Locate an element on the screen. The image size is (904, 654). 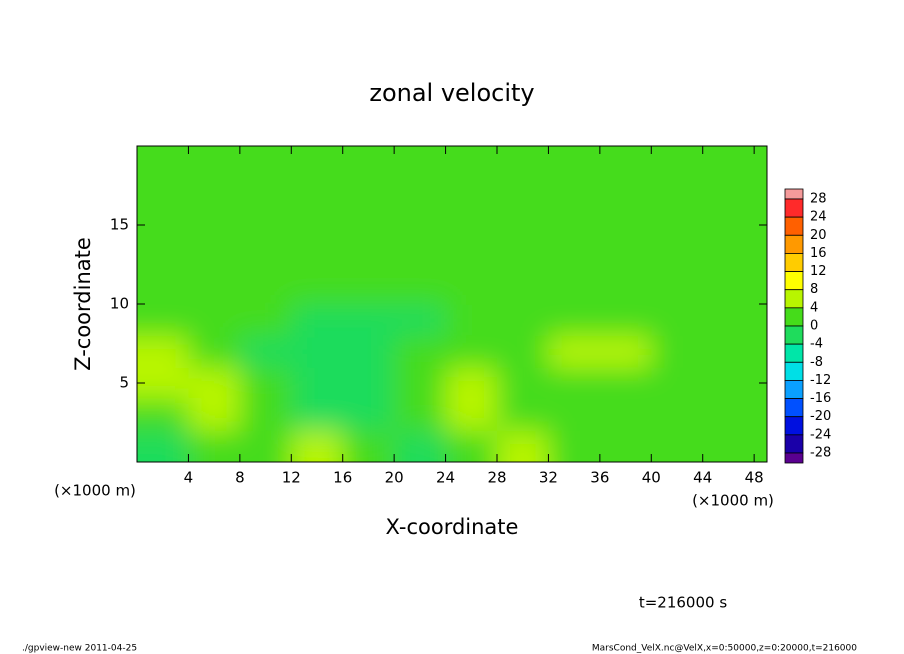
x-tick-label: 20 is located at coordinates (394, 478).